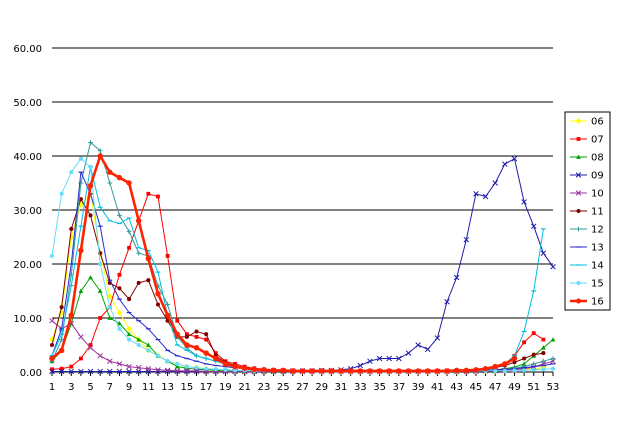 The image size is (620, 439). Describe the element at coordinates (587, 211) in the screenshot. I see `legend: 06 07 08 09 10 11 12 13 14 15 16` at that location.